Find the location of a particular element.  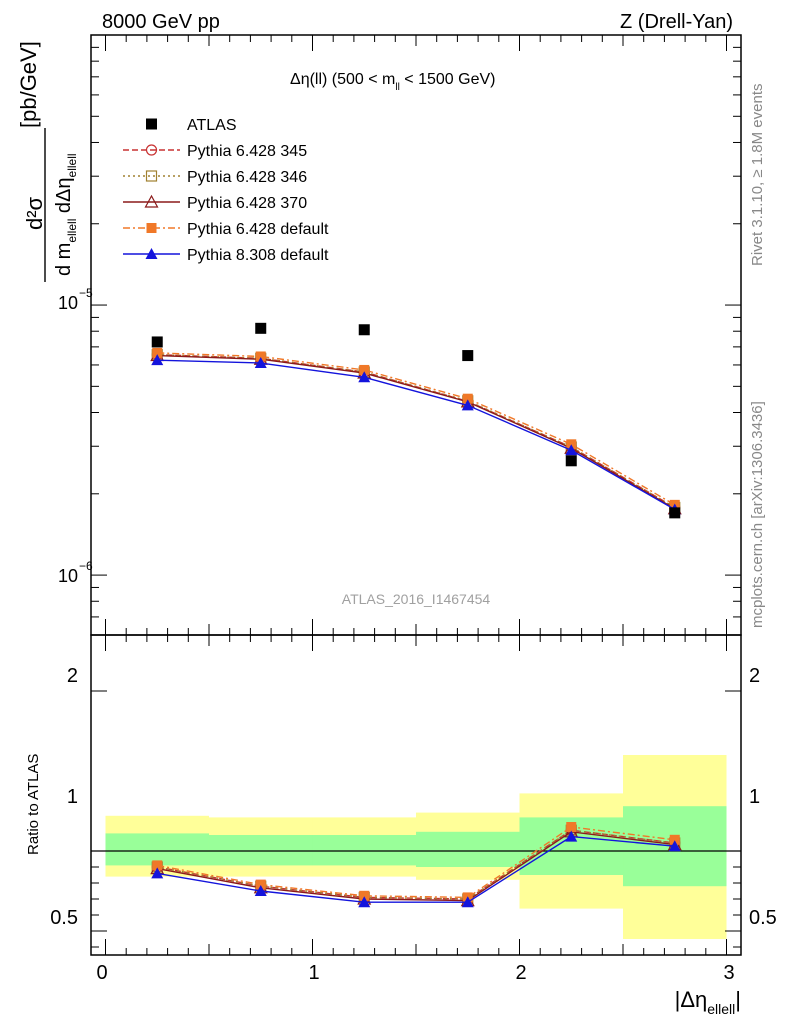

y-label-denominator: d mellell dΔηellell is located at coordinates (66, 214).